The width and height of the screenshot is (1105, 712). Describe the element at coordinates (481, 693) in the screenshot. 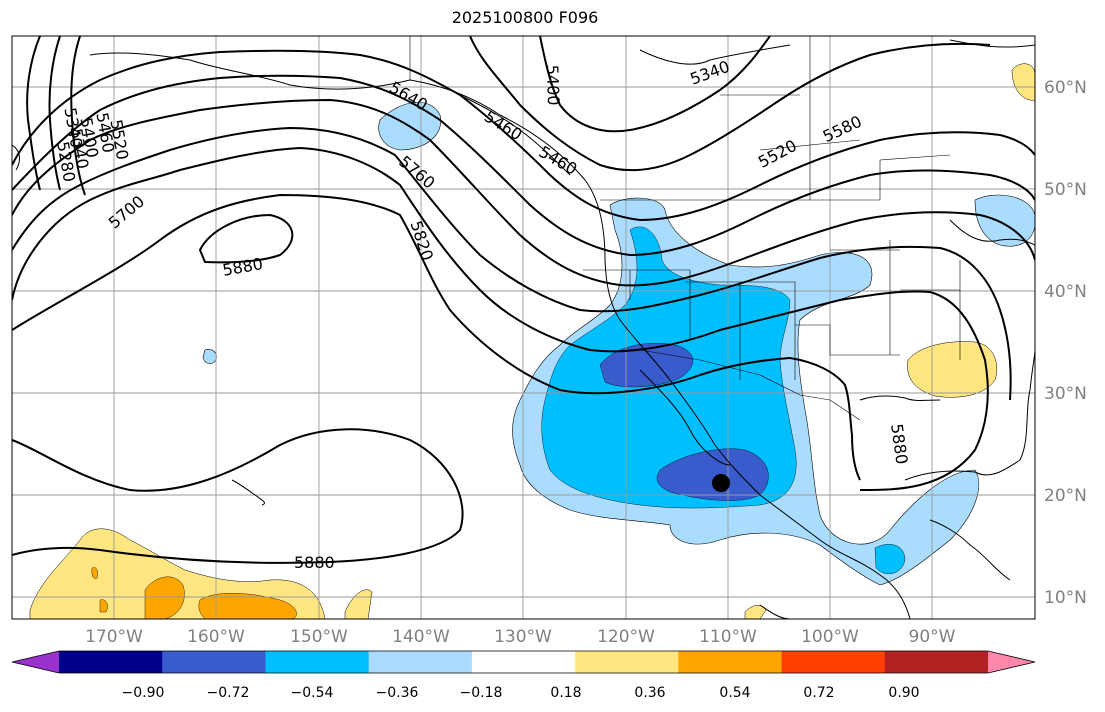

I see `colorbar-tick-label: −0.18` at that location.